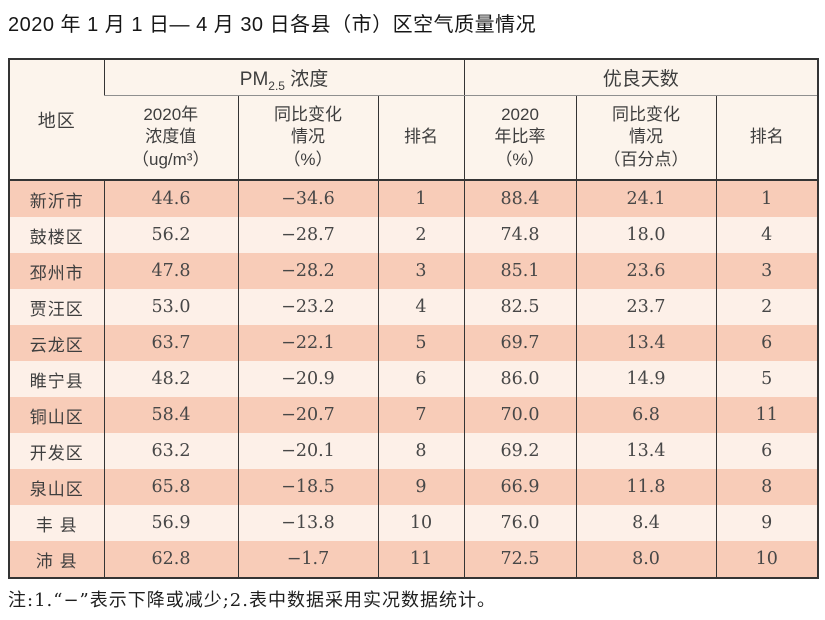  What do you see at coordinates (254, 79) in the screenshot?
I see `pm25-label-prefix: PM` at bounding box center [254, 79].